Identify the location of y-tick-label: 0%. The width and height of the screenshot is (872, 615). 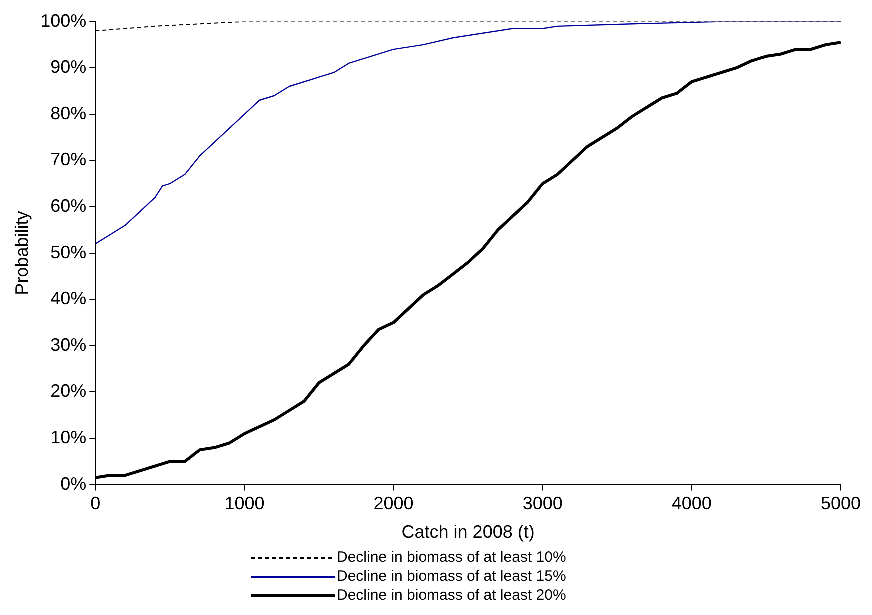
(73, 484).